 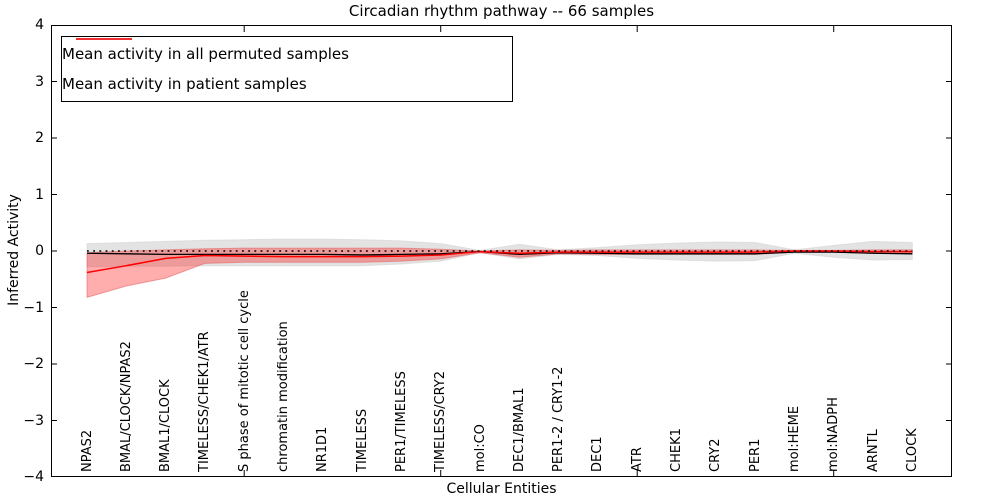 What do you see at coordinates (501, 489) in the screenshot?
I see `x-axis-label: Cellular Entities` at bounding box center [501, 489].